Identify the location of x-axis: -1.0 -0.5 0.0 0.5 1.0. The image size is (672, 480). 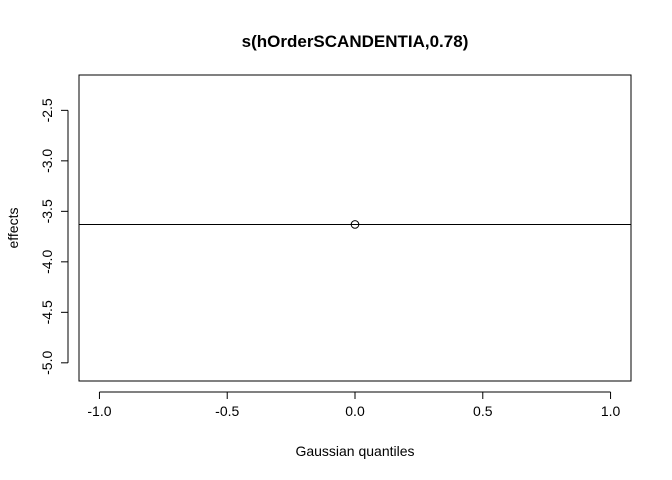
(354, 405).